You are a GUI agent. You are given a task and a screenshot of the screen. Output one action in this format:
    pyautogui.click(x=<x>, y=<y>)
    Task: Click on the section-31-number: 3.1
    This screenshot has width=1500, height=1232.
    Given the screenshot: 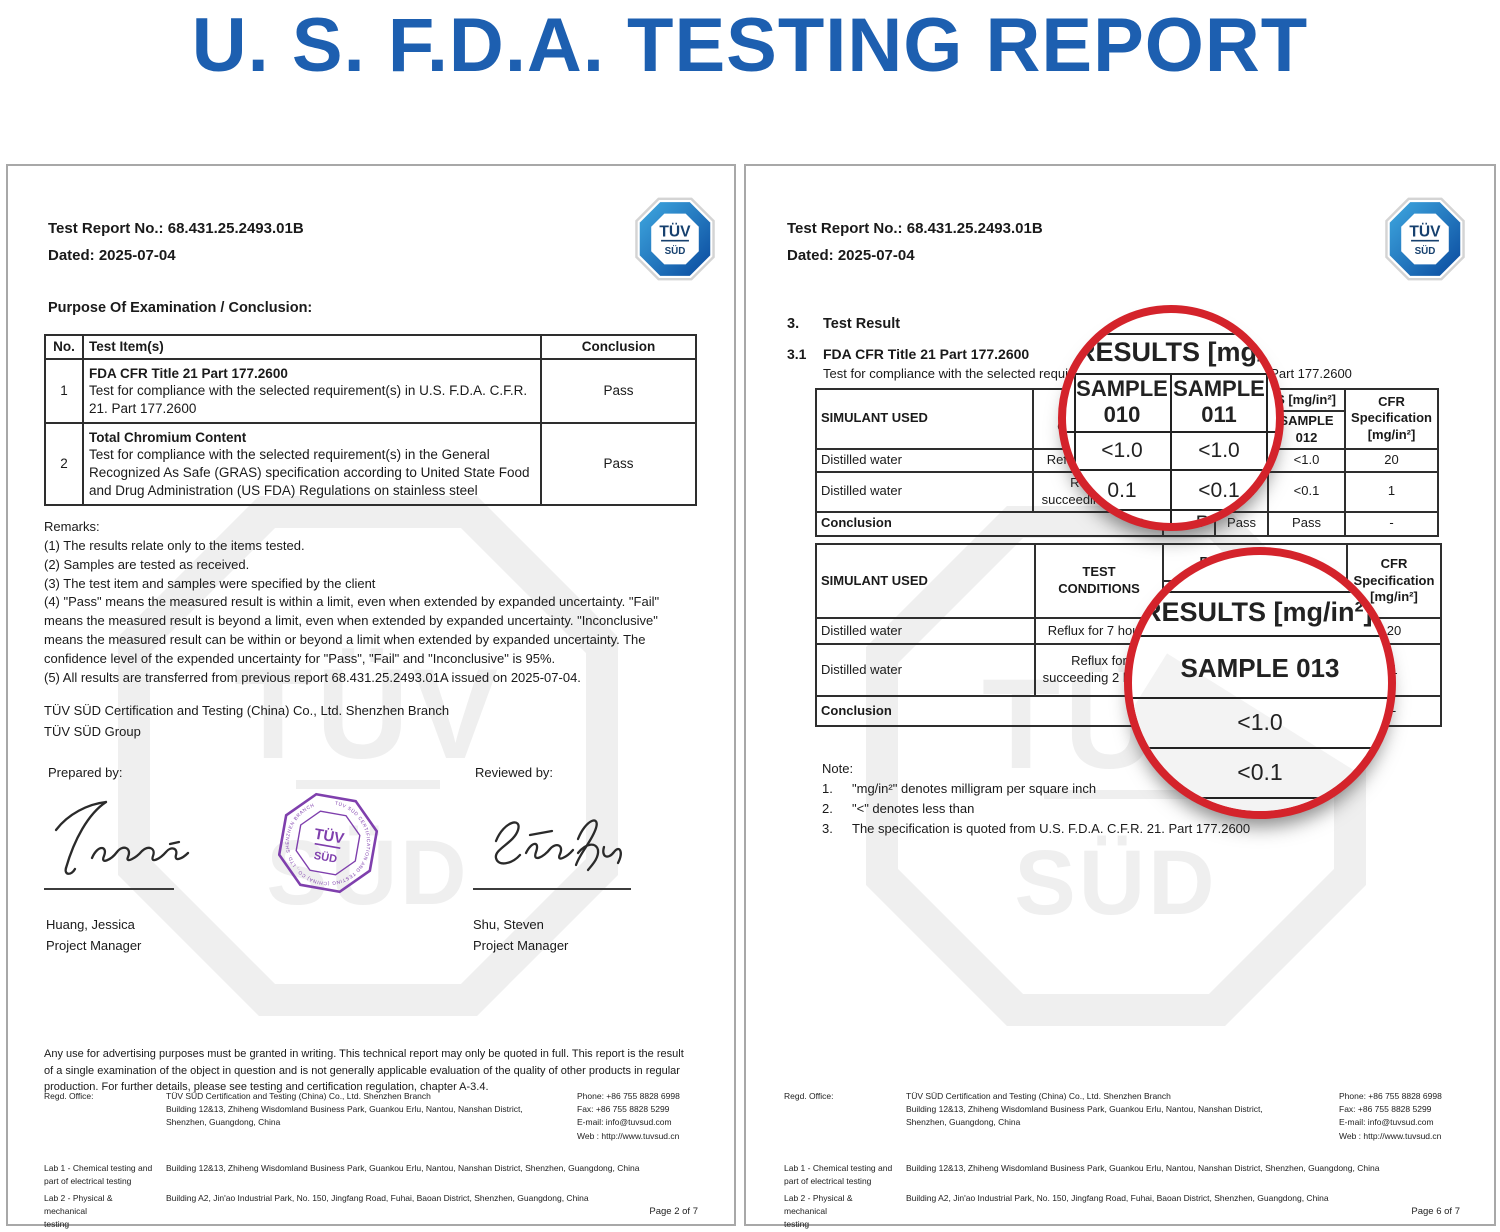 What is the action you would take?
    pyautogui.click(x=797, y=354)
    